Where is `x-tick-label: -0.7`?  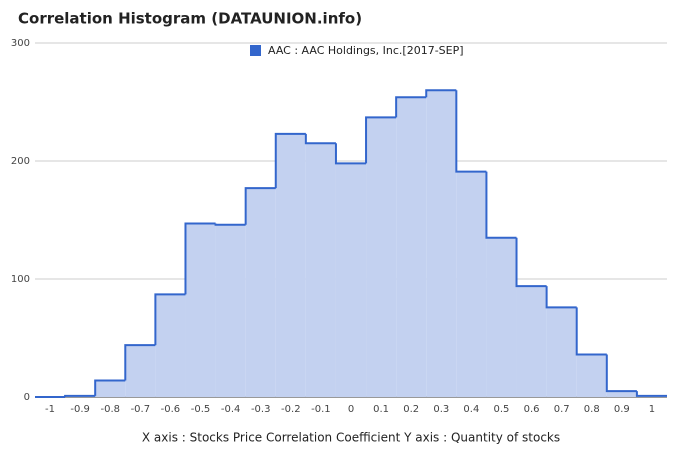
x-tick-label: -0.7 is located at coordinates (141, 409).